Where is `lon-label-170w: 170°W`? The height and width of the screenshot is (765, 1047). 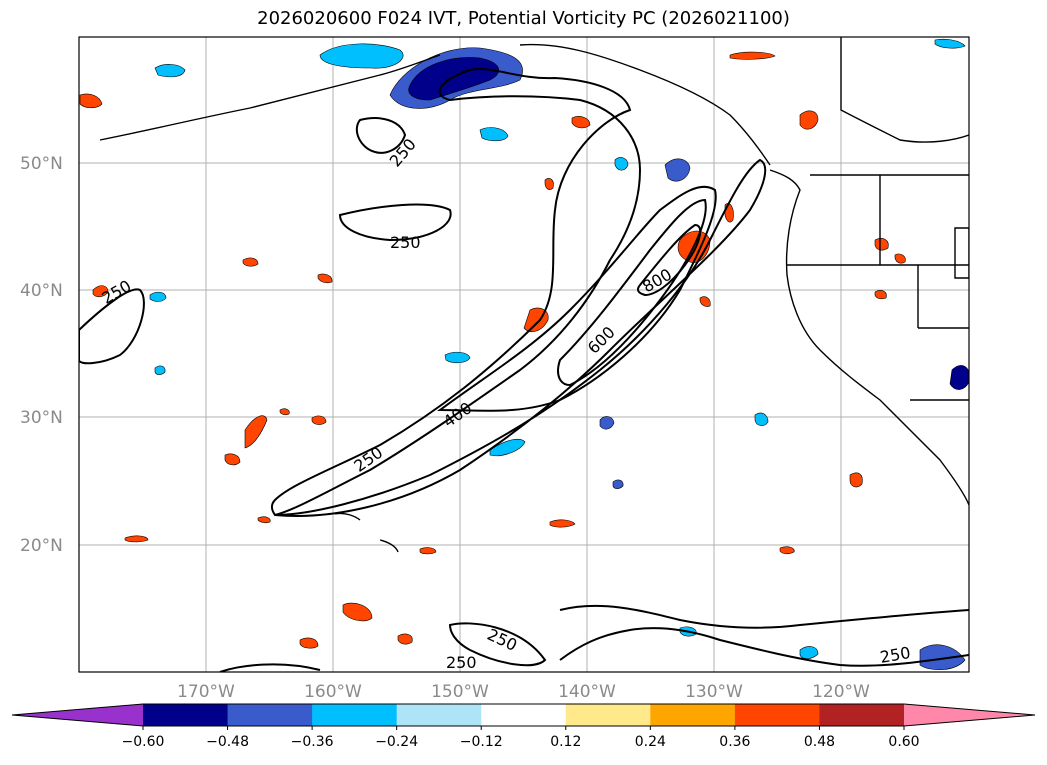 lon-label-170w: 170°W is located at coordinates (206, 692).